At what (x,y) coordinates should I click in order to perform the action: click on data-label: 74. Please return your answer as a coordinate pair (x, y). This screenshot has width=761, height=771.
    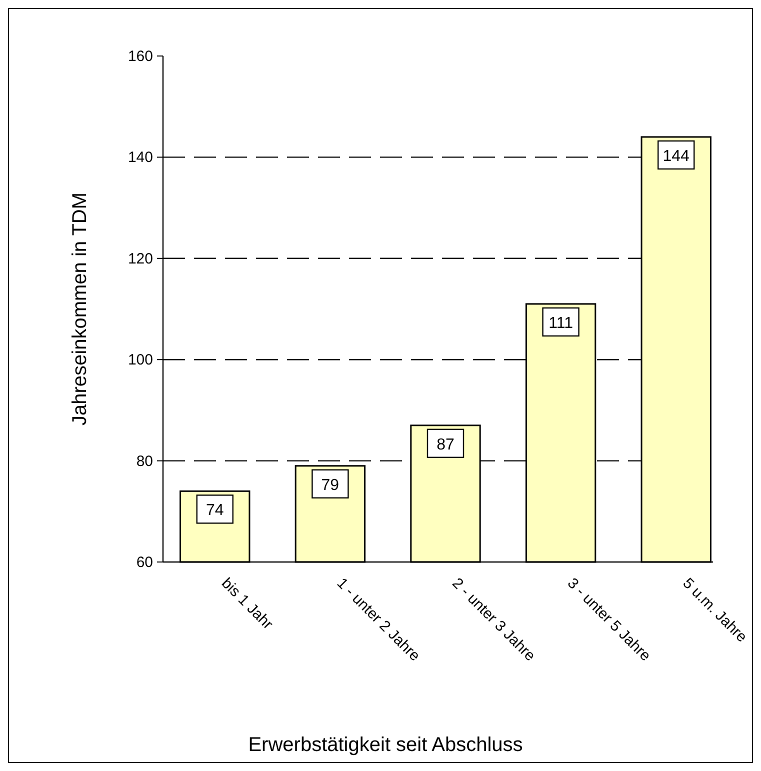
    Looking at the image, I should click on (215, 511).